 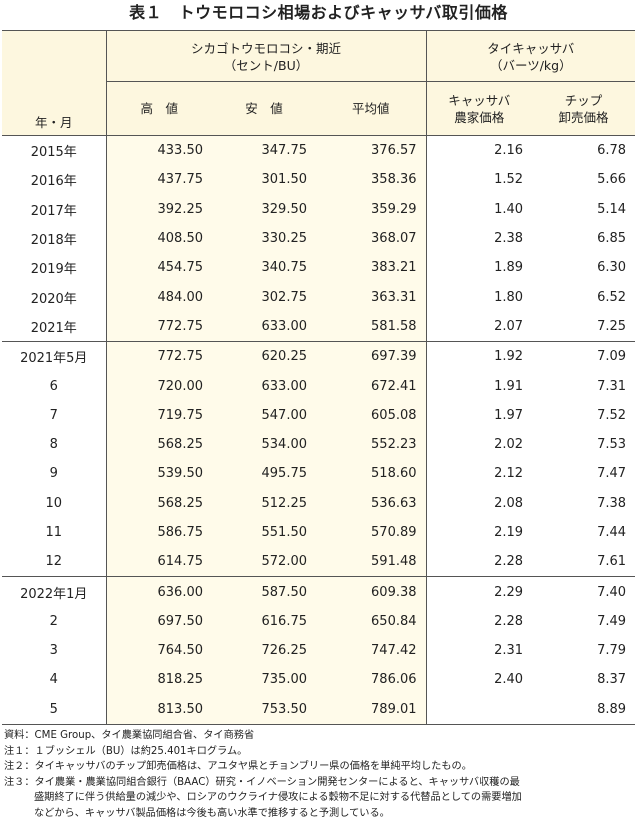 I want to click on cell-year-month: 10, so click(x=54, y=503).